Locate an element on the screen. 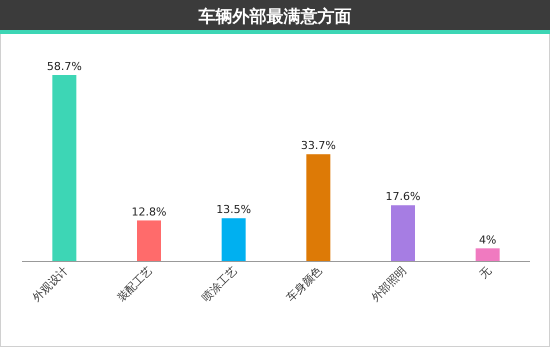  x-tick-label: 外观设计 is located at coordinates (50, 284).